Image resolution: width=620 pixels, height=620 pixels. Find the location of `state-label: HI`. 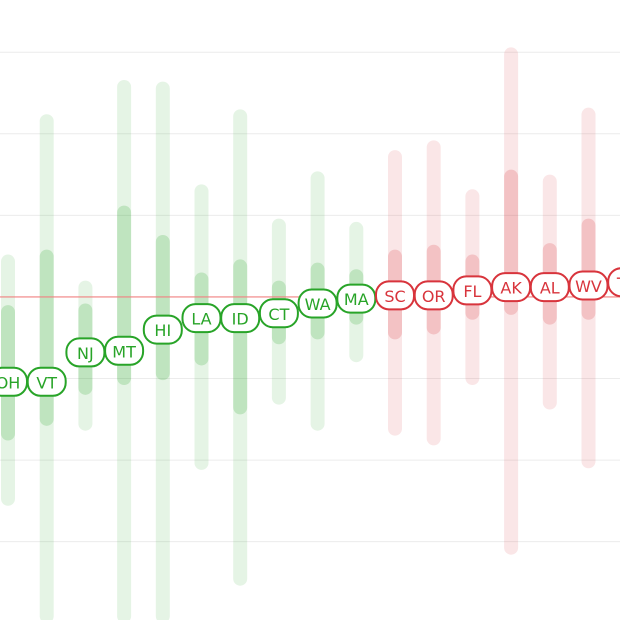

state-label: HI is located at coordinates (162, 330).